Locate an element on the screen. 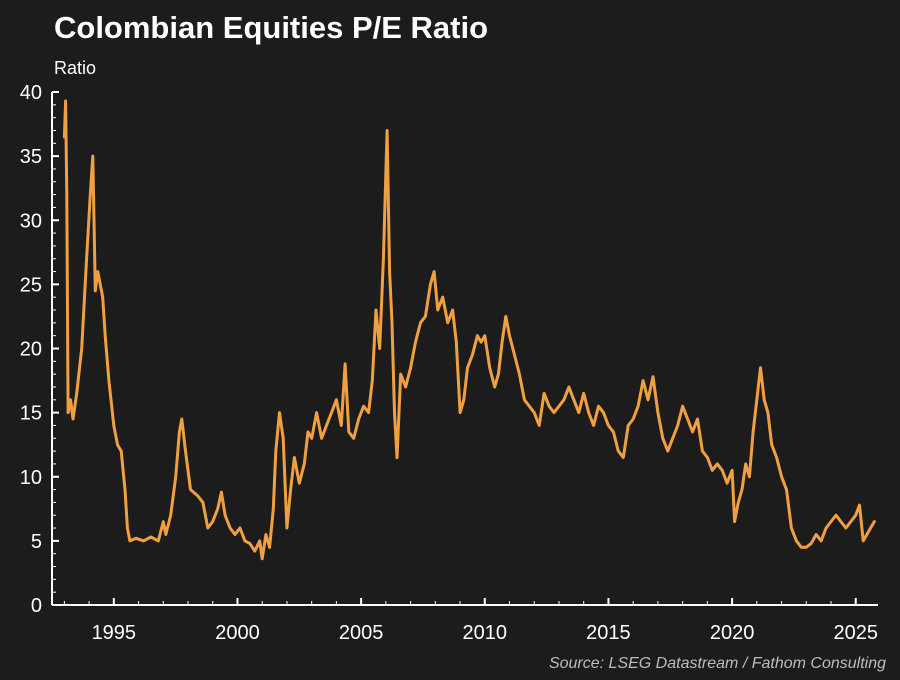 The width and height of the screenshot is (900, 680). y-tick-label: 10 is located at coordinates (31, 478).